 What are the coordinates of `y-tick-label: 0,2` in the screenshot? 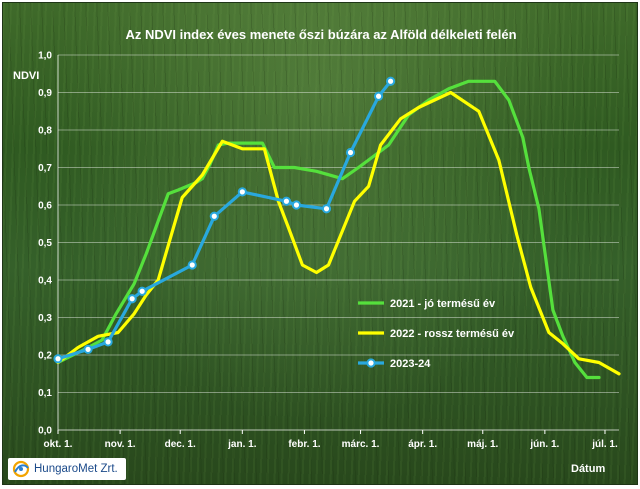 It's located at (45, 356).